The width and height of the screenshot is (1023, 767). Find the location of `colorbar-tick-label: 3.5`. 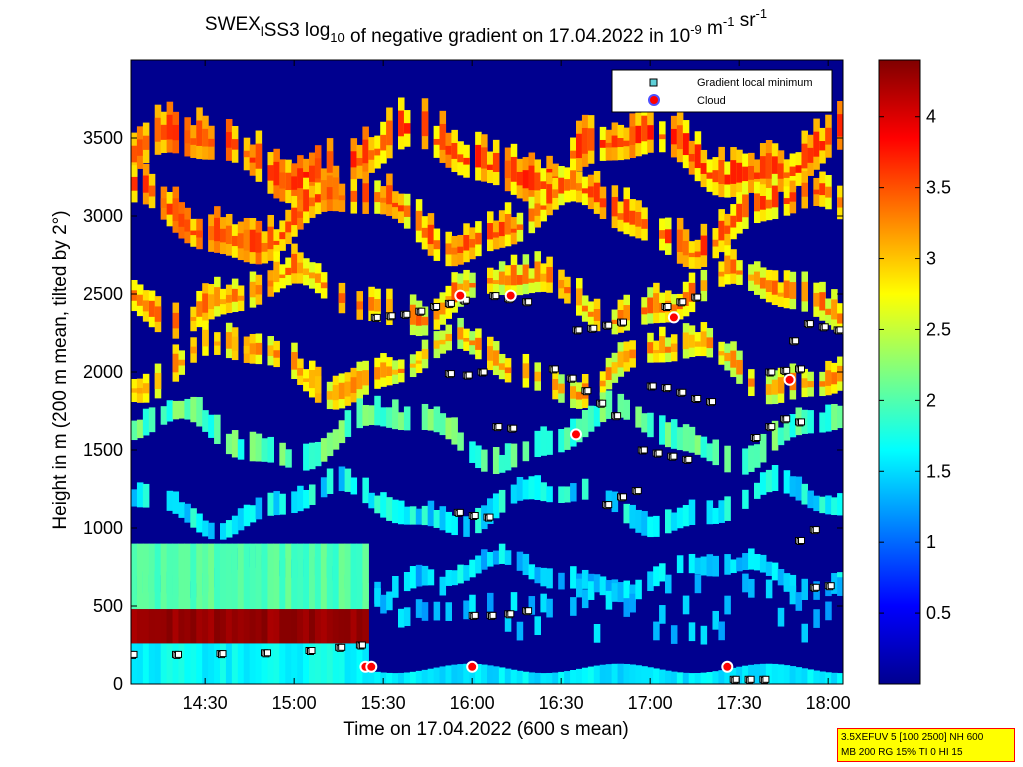

colorbar-tick-label: 3.5 is located at coordinates (938, 188).